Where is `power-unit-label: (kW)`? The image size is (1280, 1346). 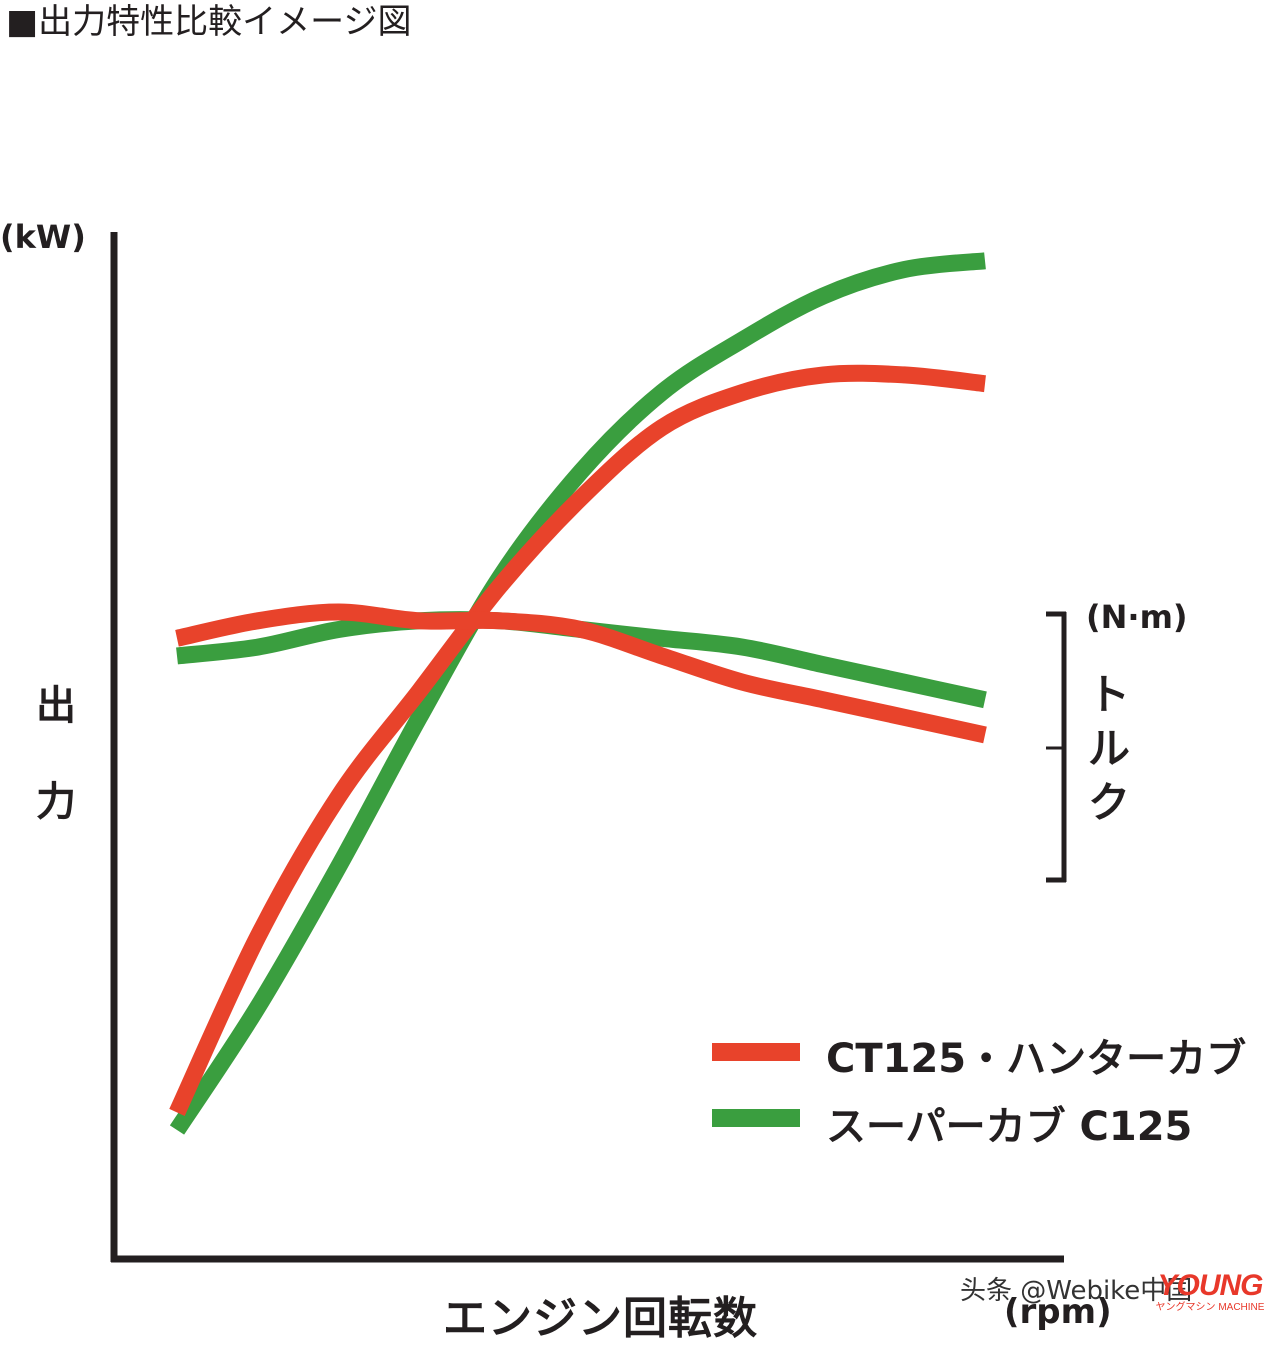
power-unit-label: (kW) is located at coordinates (43, 237).